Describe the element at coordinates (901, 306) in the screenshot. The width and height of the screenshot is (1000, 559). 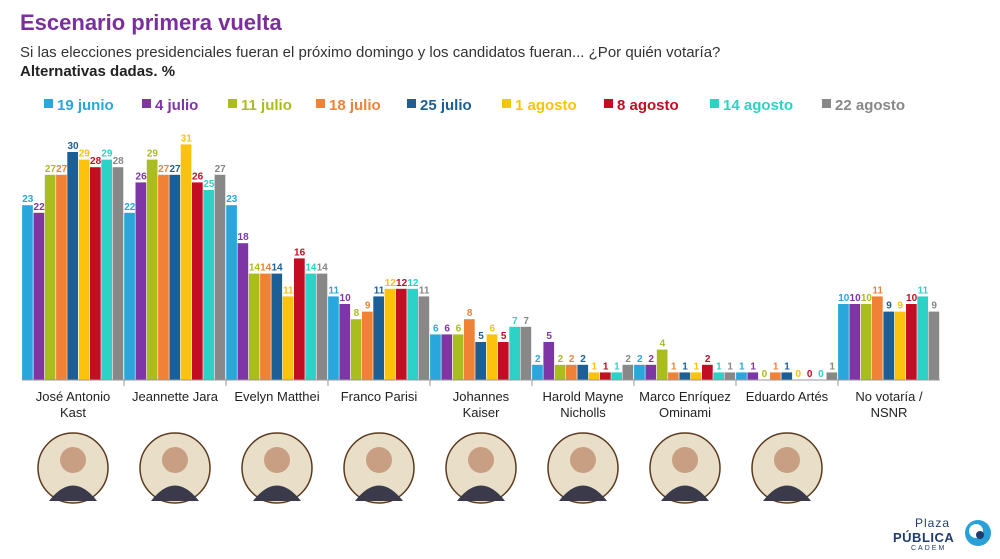
I see `data-label: 9` at that location.